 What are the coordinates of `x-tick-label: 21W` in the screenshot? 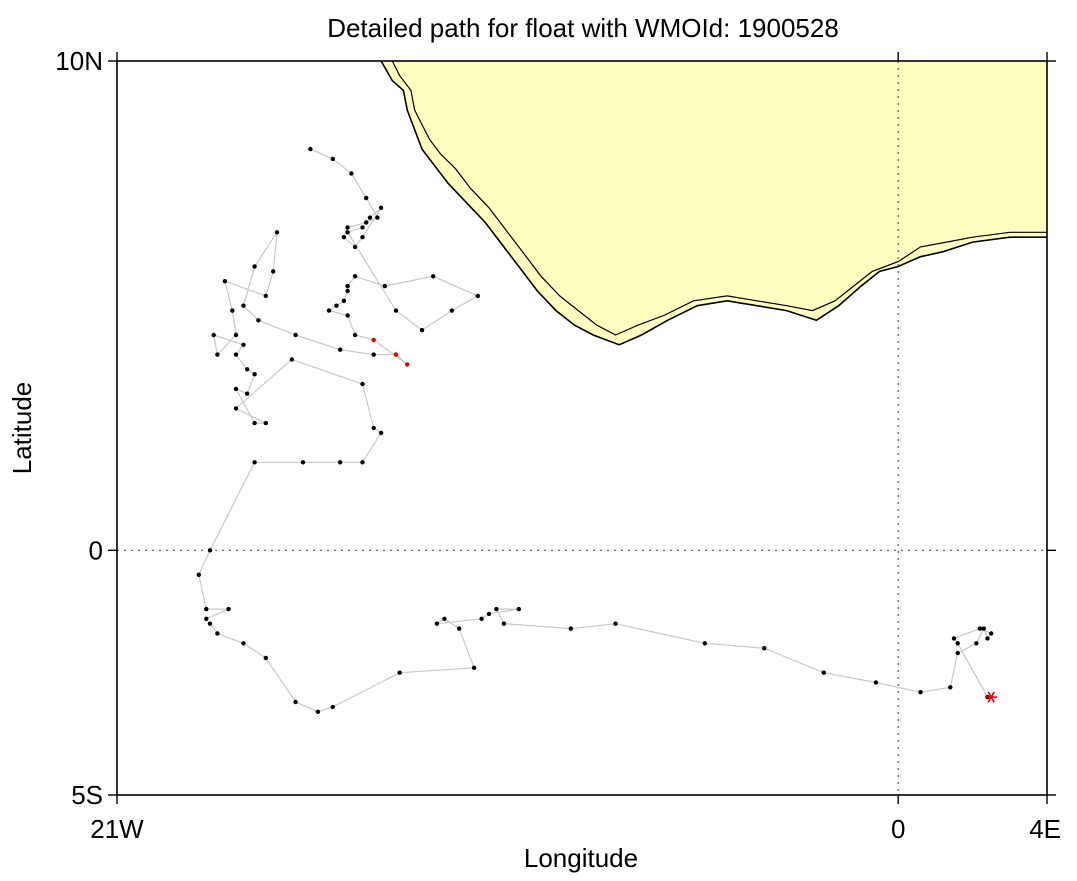 It's located at (117, 829).